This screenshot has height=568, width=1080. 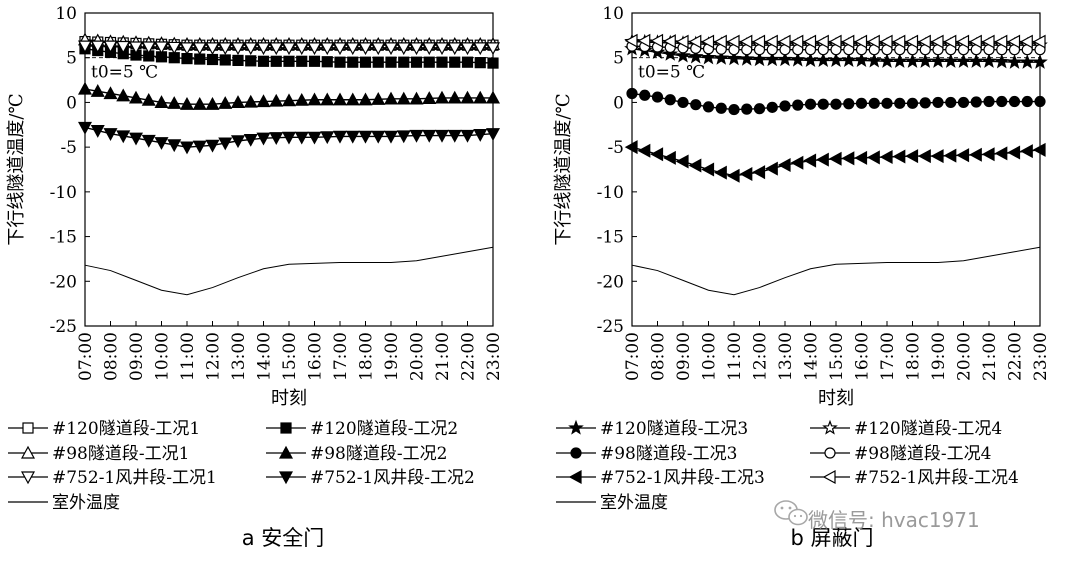 I want to click on chart-b-legend-item: #752-1风井段-工况3, so click(x=660, y=478).